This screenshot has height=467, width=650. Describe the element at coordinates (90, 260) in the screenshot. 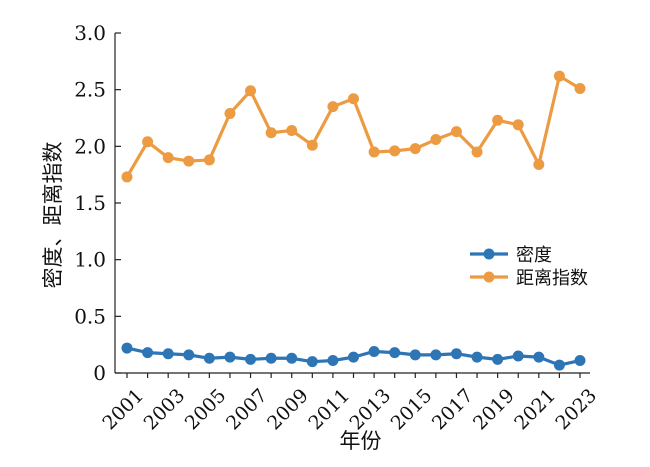

I see `y-tick-label: 1.0` at that location.